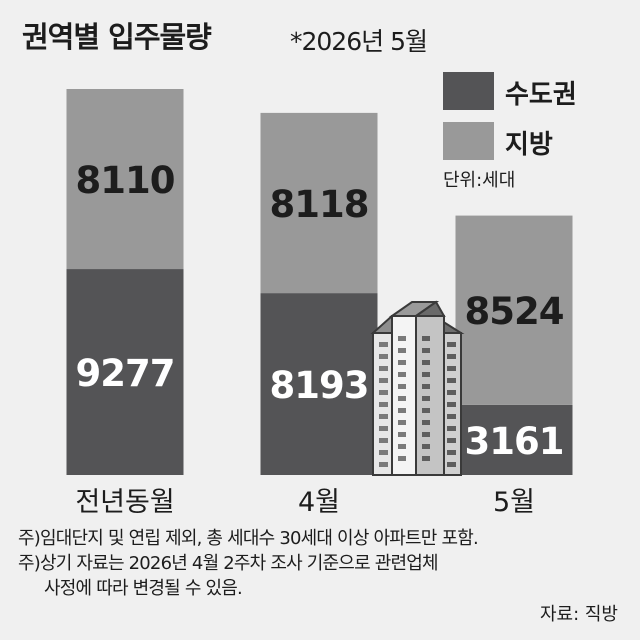 This screenshot has width=640, height=640. What do you see at coordinates (514, 502) in the screenshot?
I see `x-tick-label-3: 5월` at bounding box center [514, 502].